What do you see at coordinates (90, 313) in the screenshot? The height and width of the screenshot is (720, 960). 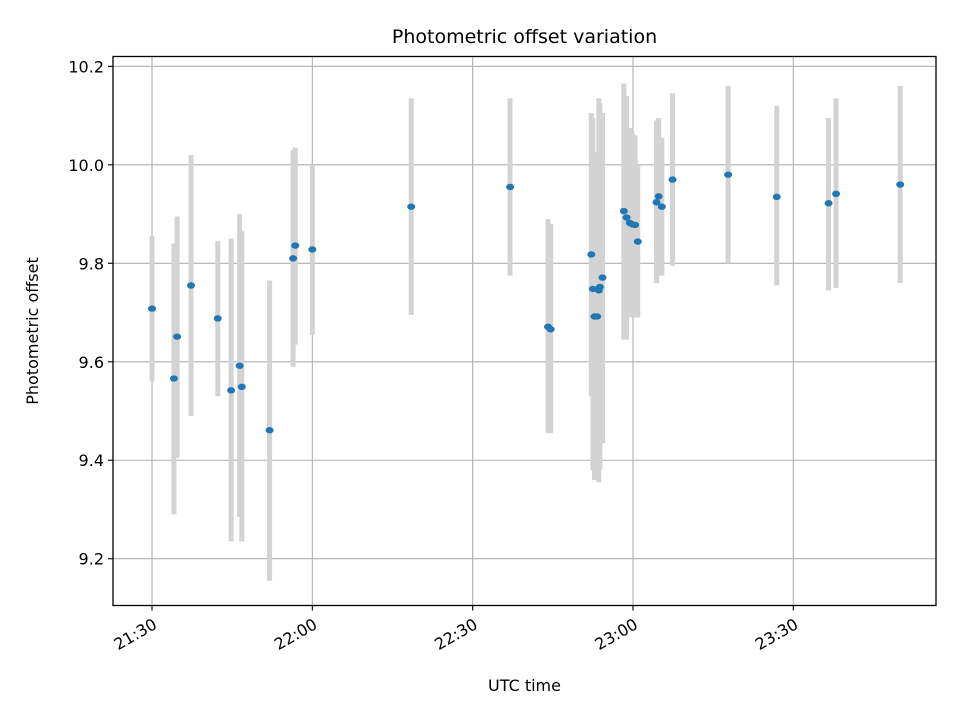 I see `y-axis-ticks: 9.2 9.4 9.6 9.8 10.0 10.2` at bounding box center [90, 313].